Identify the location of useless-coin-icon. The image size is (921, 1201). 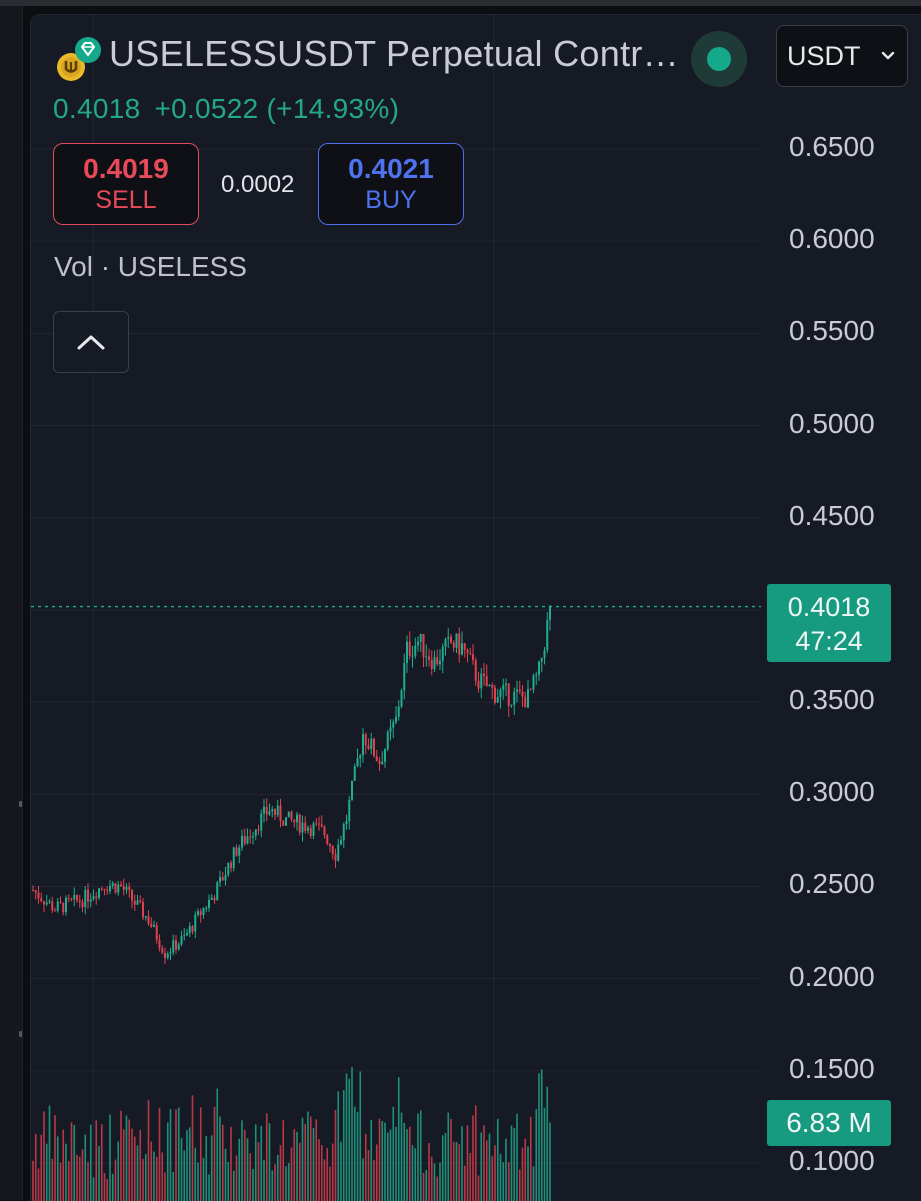
(79, 59).